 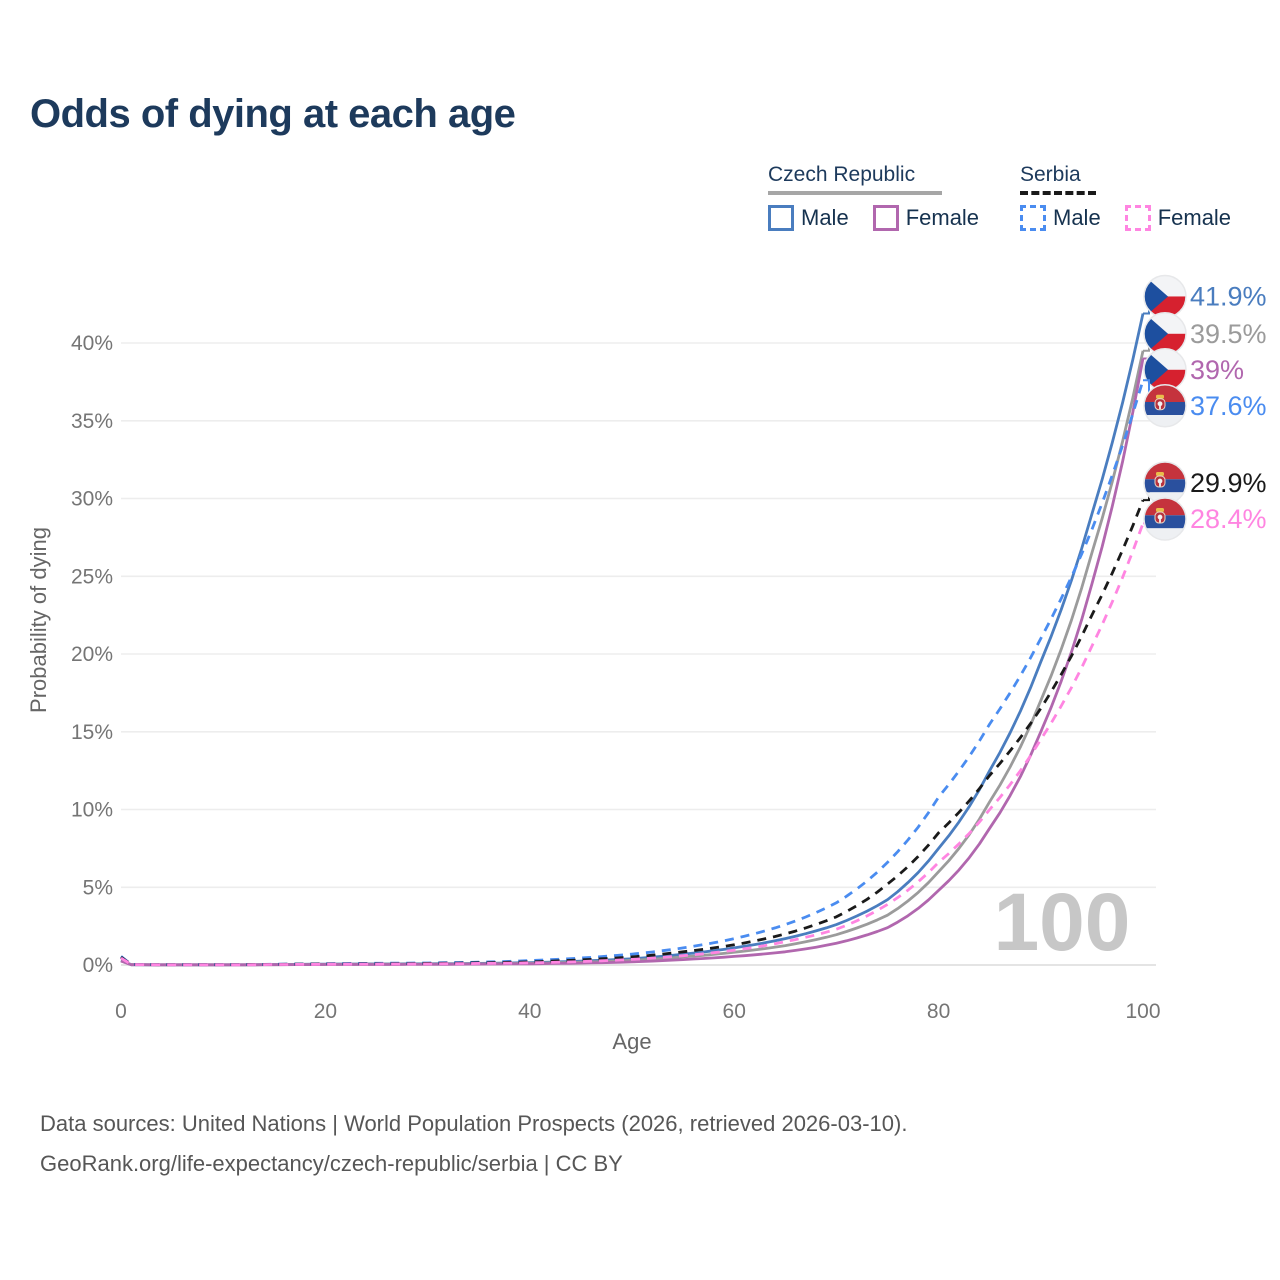 I want to click on end-value-label: 39%, so click(x=1217, y=370).